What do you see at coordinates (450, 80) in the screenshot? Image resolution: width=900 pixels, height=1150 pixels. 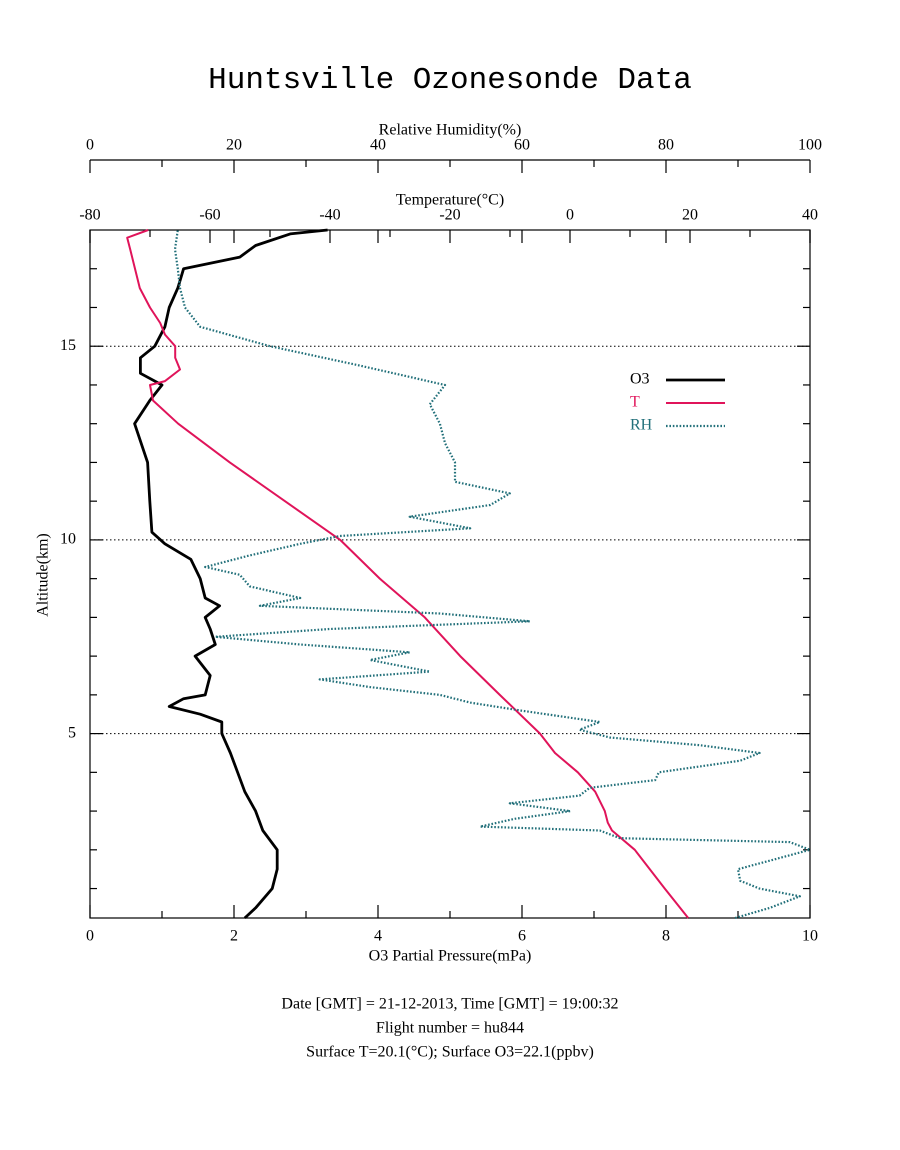 I see `chart-title: Huntsville Ozonesonde Data` at bounding box center [450, 80].